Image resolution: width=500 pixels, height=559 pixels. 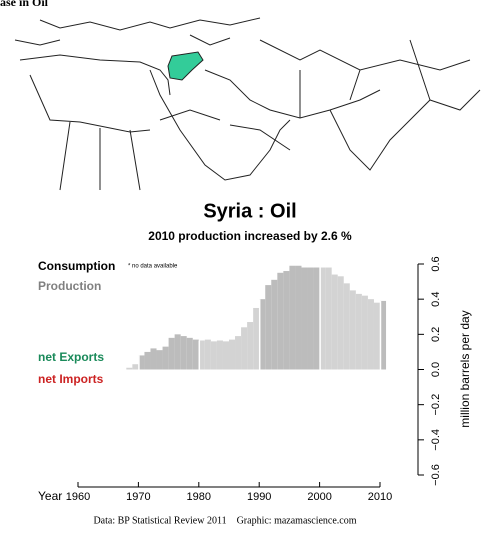 I want to click on legend-entry: Production, so click(x=69, y=286).